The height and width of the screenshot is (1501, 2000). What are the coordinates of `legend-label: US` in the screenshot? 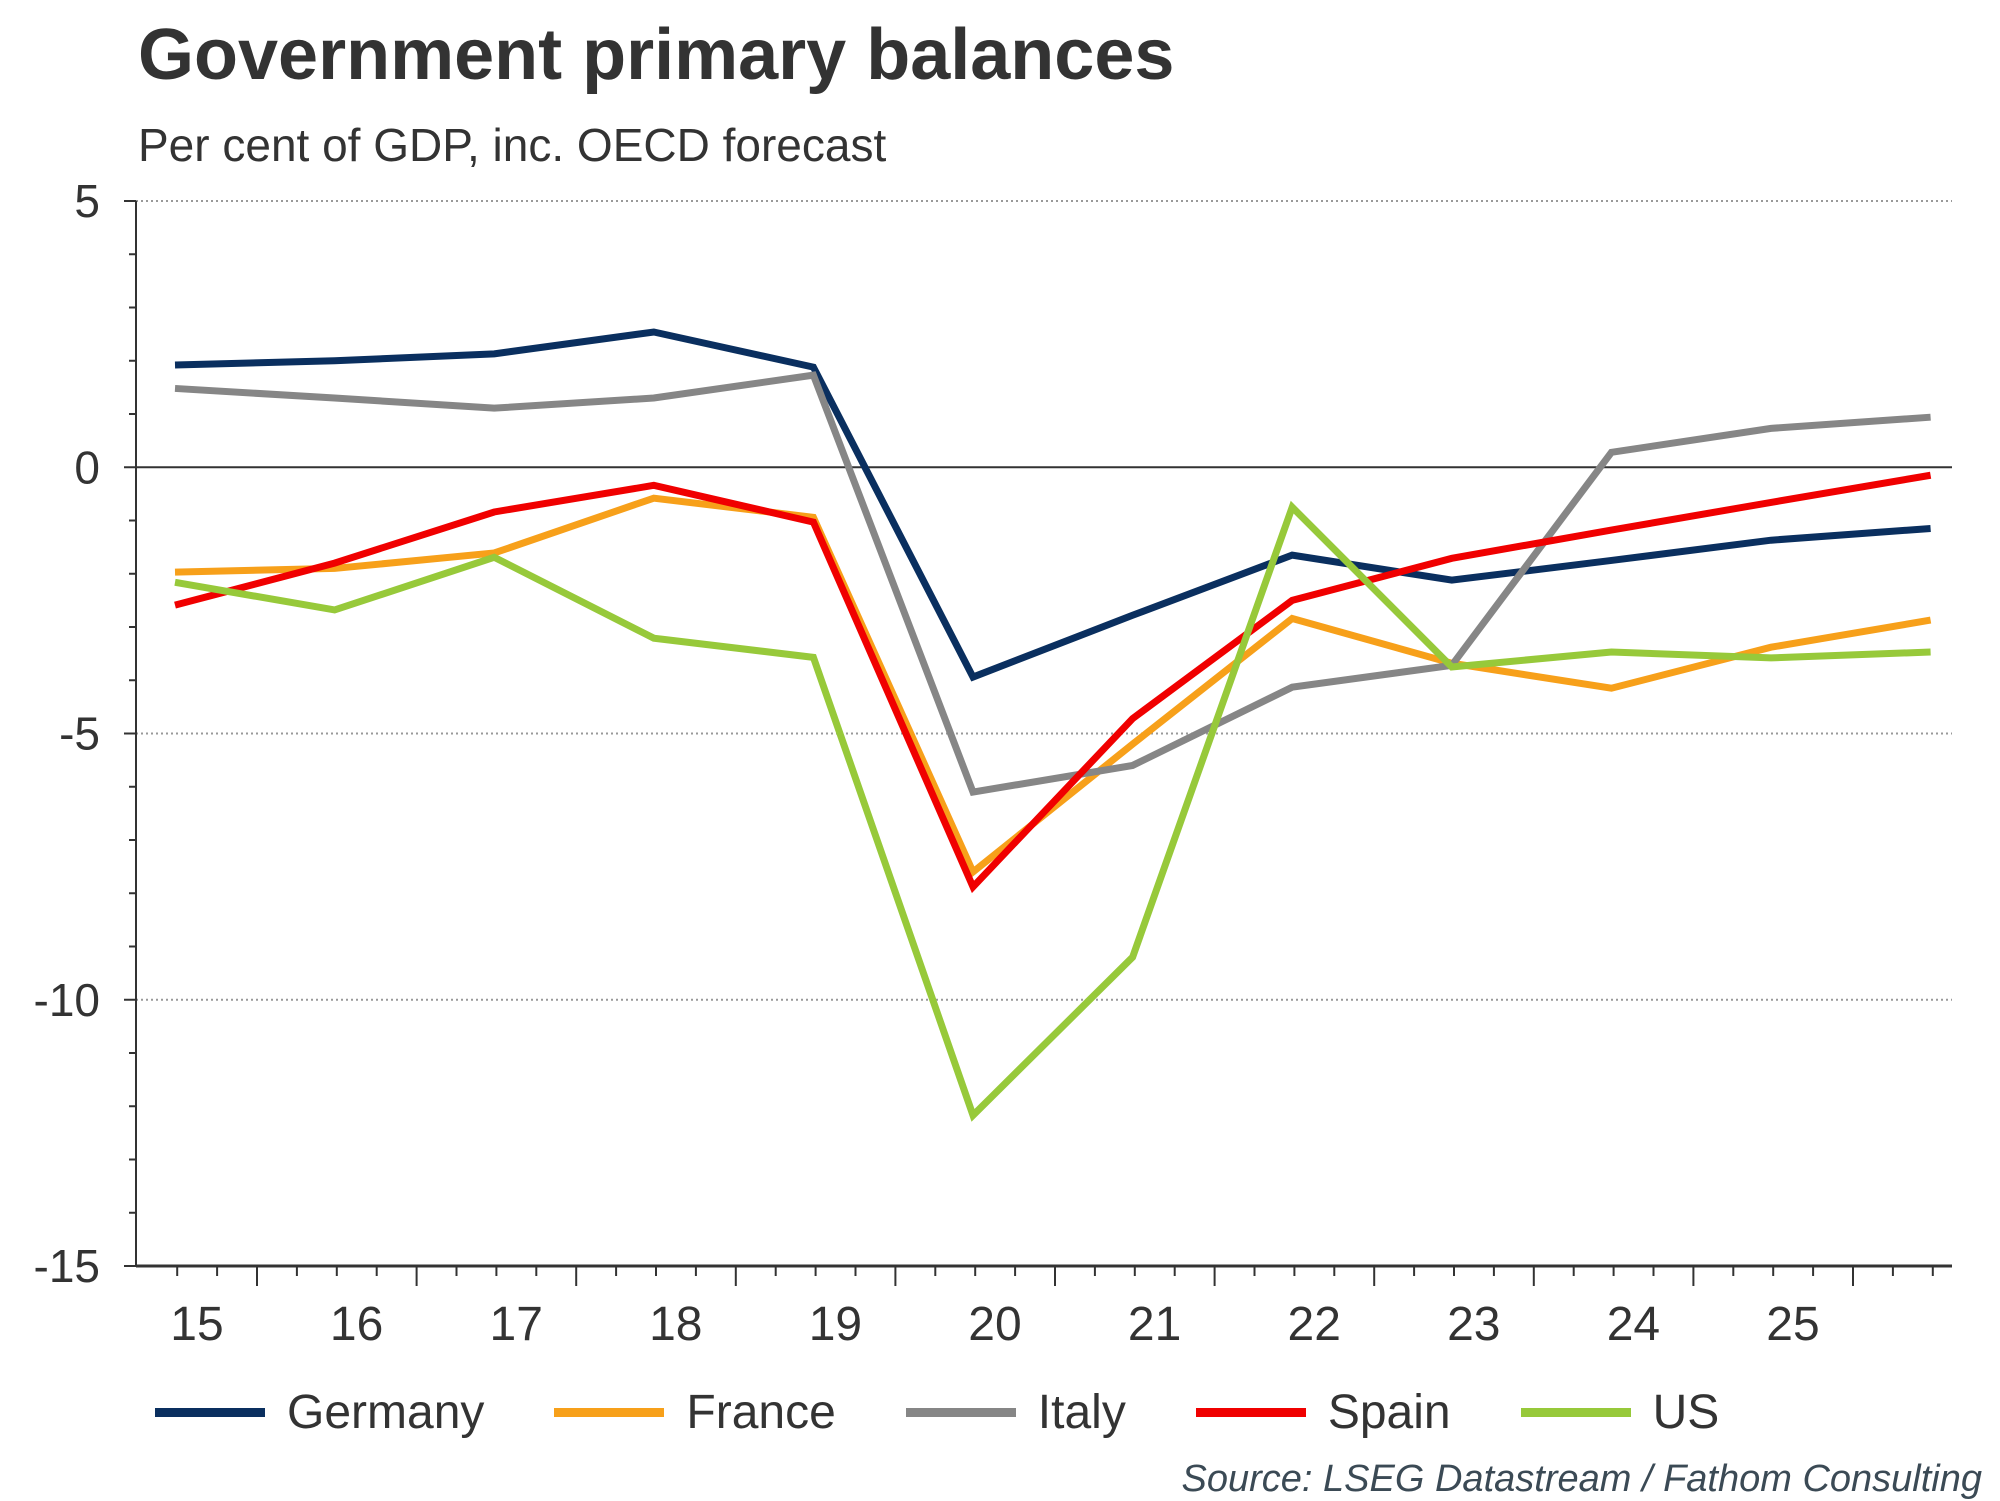 It's located at (1686, 1412).